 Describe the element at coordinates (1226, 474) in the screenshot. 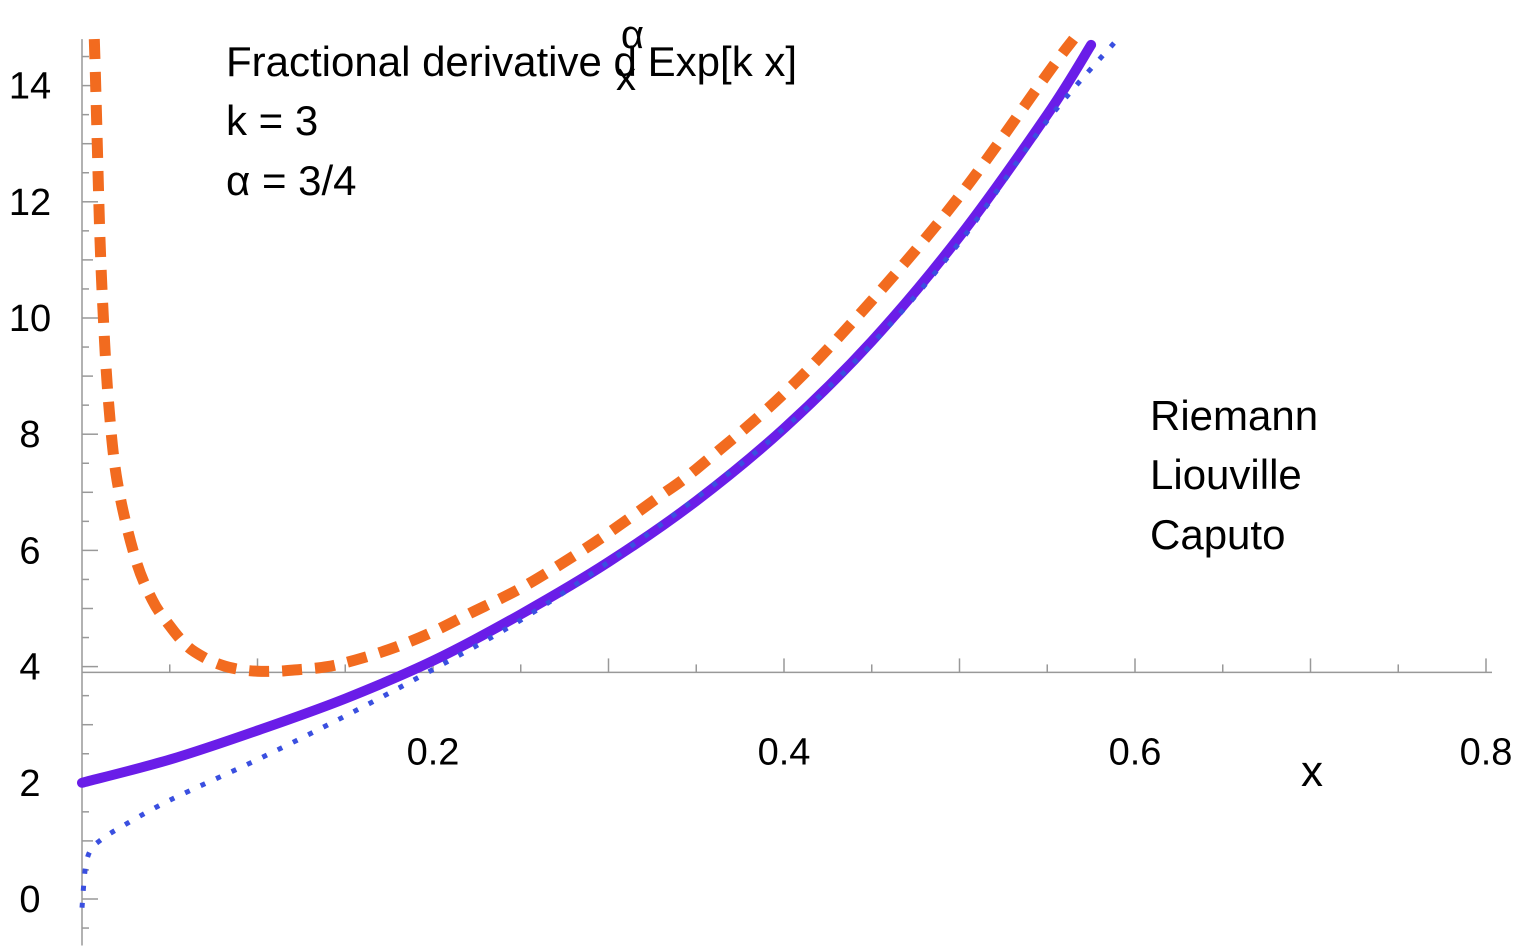

I see `legend-entry-liouville: Liouville` at that location.